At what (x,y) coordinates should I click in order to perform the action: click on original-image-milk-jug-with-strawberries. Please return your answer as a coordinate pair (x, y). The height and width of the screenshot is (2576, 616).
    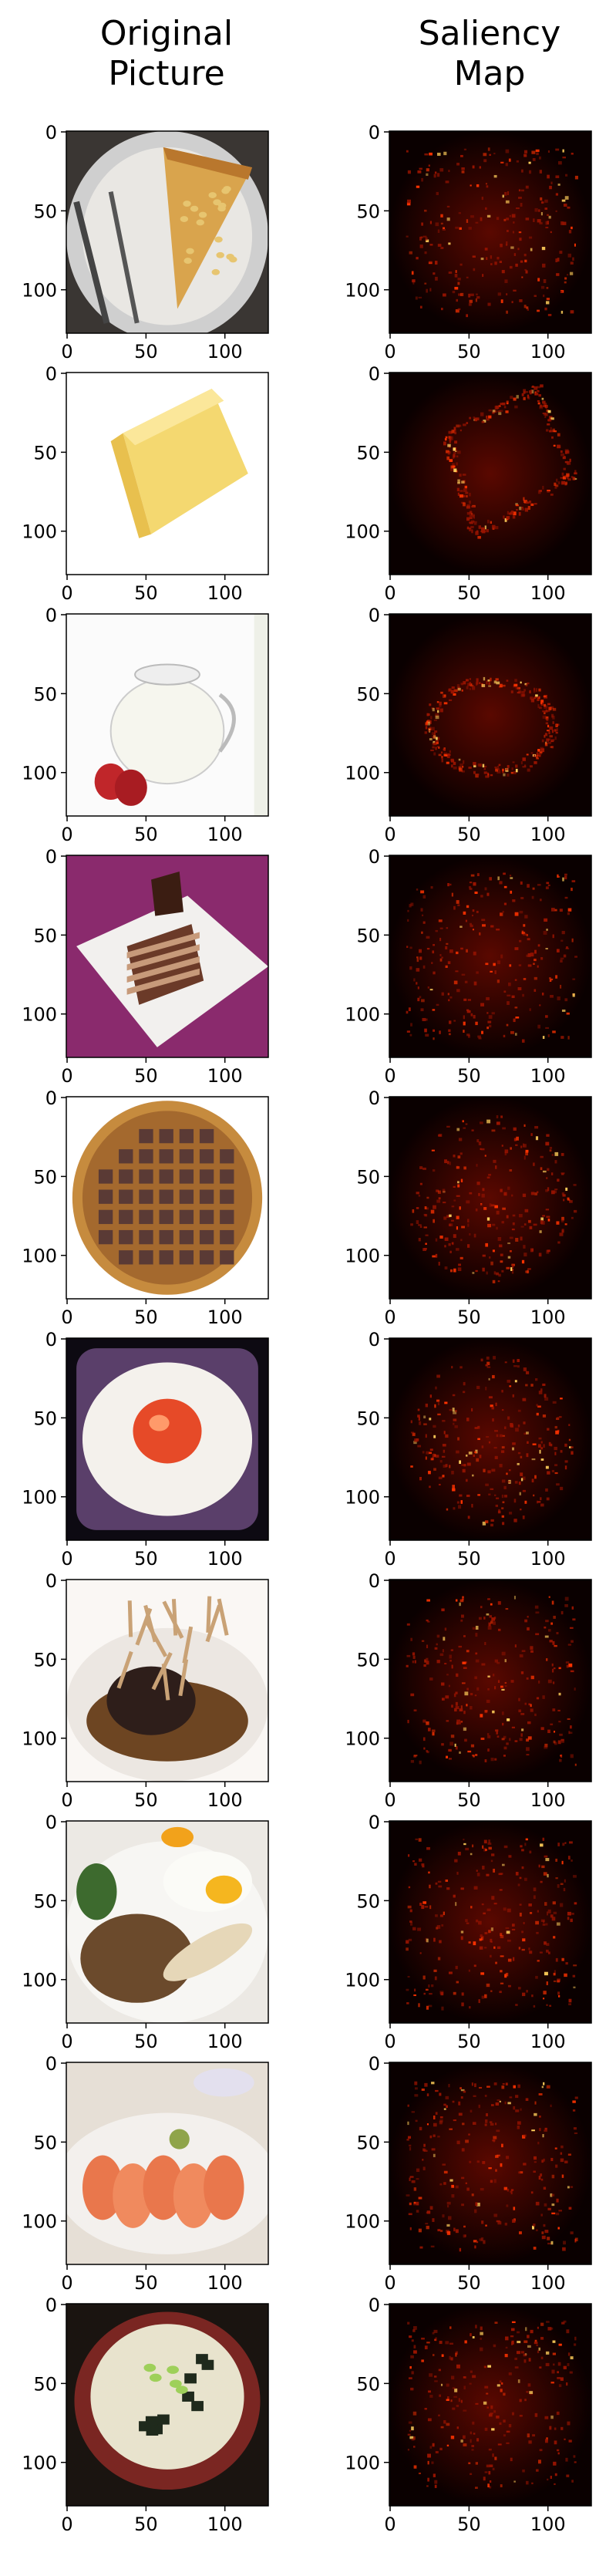
    Looking at the image, I should click on (167, 715).